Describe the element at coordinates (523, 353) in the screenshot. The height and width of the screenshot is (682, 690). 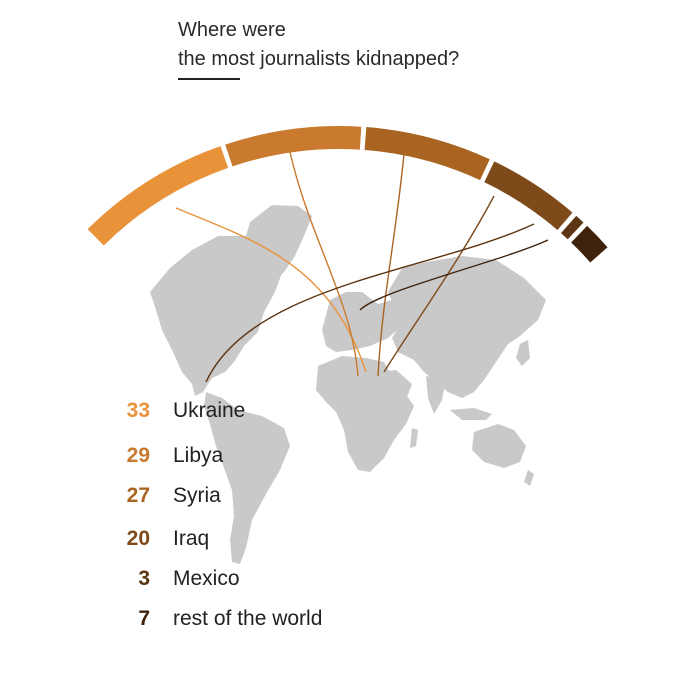
I see `japan-shape` at that location.